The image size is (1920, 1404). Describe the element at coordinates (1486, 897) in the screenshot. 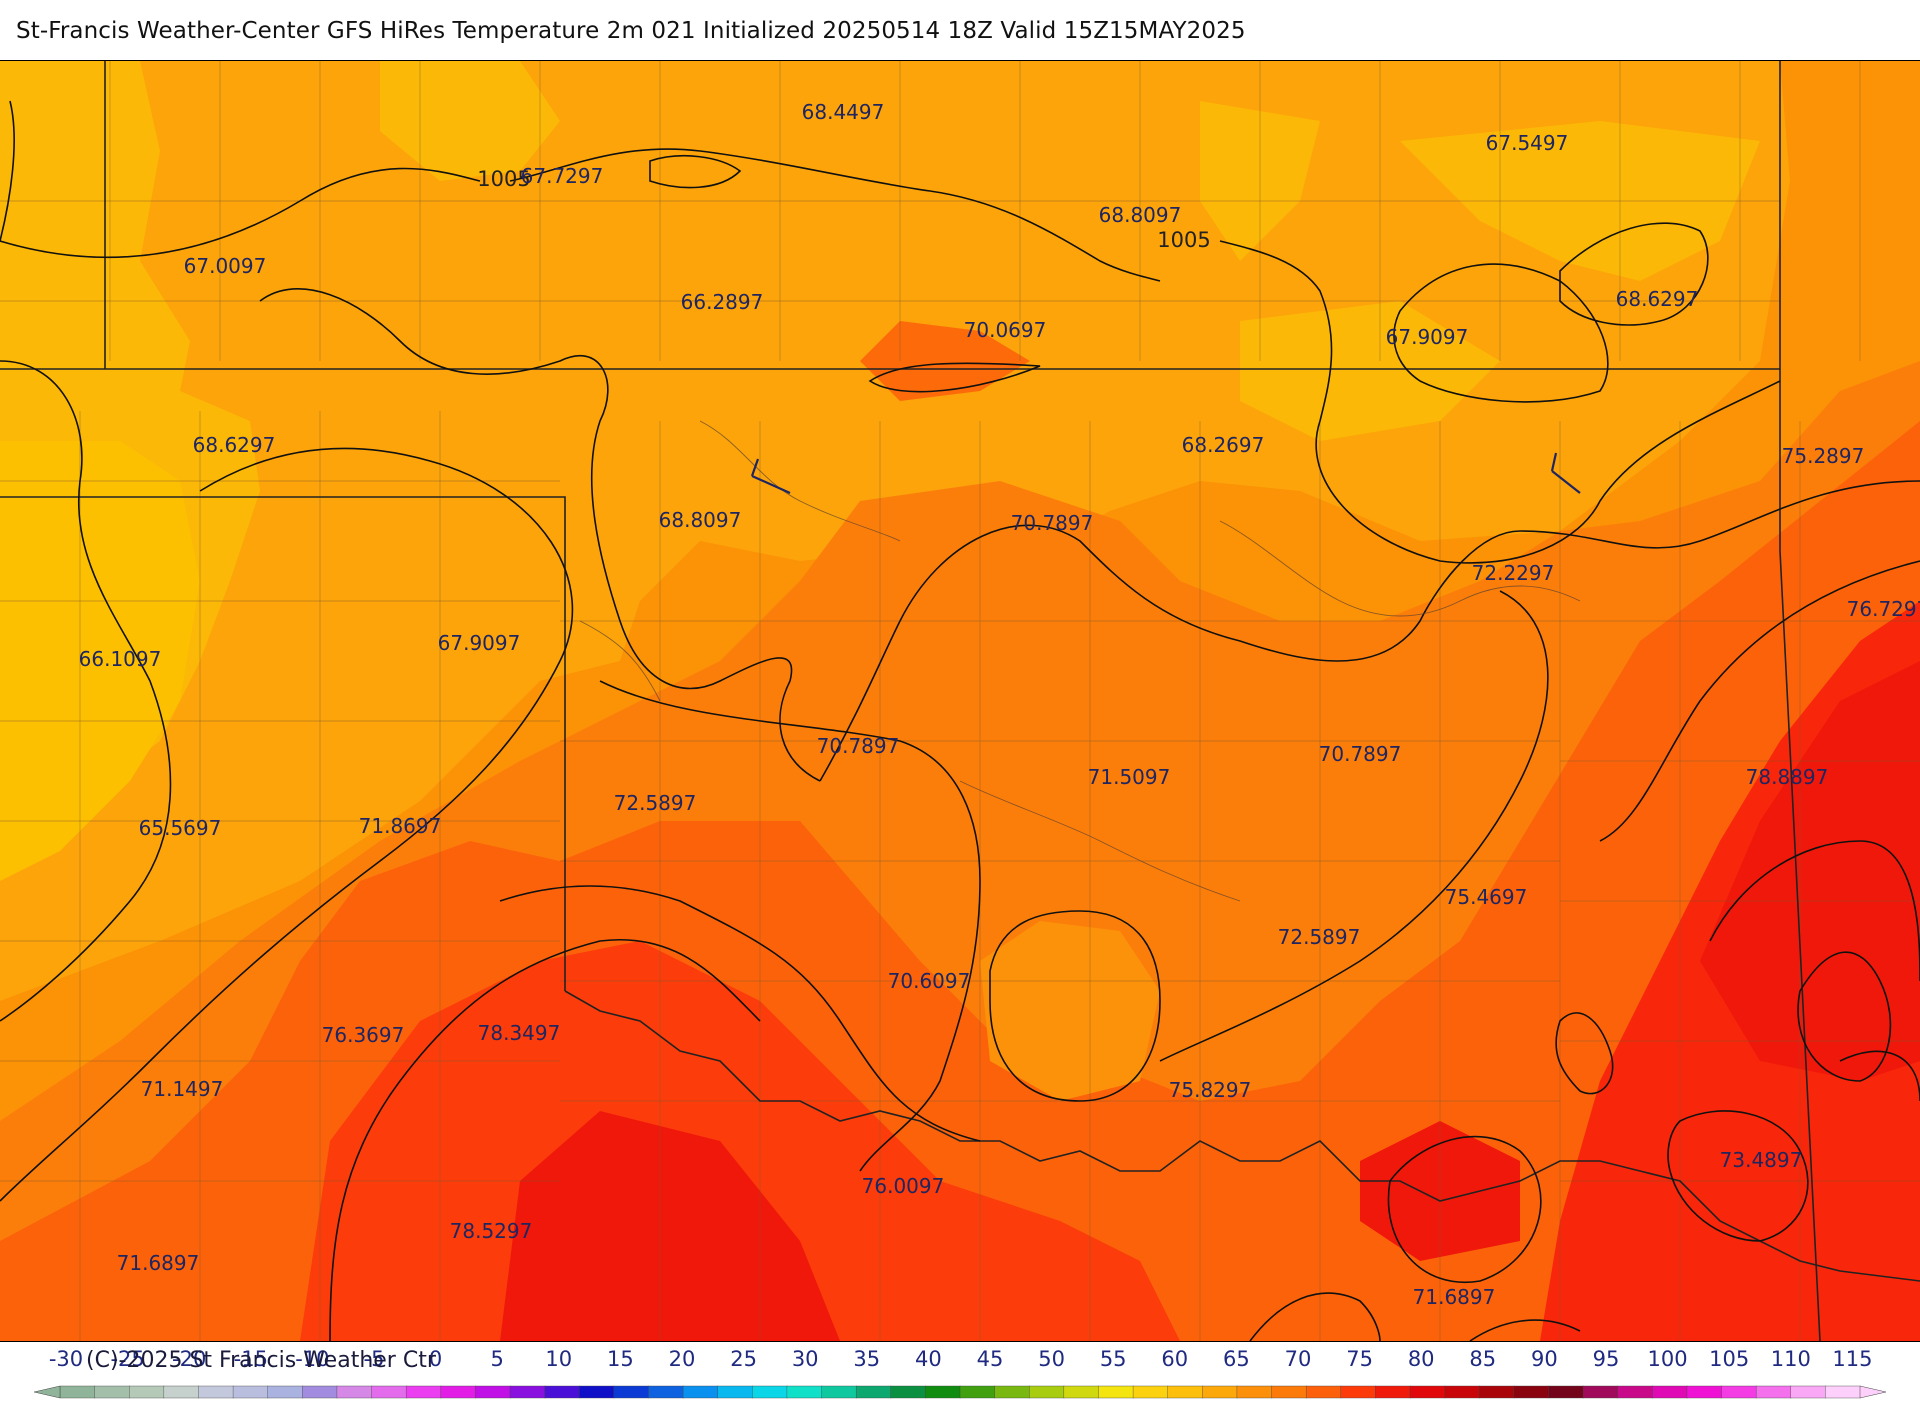

I see `temperature-label: 75.4697` at that location.